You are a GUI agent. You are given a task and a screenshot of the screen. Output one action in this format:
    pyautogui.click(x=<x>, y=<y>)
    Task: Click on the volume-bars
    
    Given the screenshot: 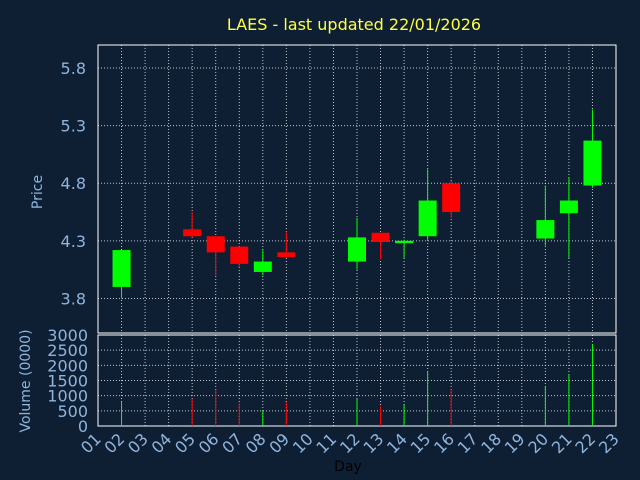 What is the action you would take?
    pyautogui.click(x=357, y=385)
    